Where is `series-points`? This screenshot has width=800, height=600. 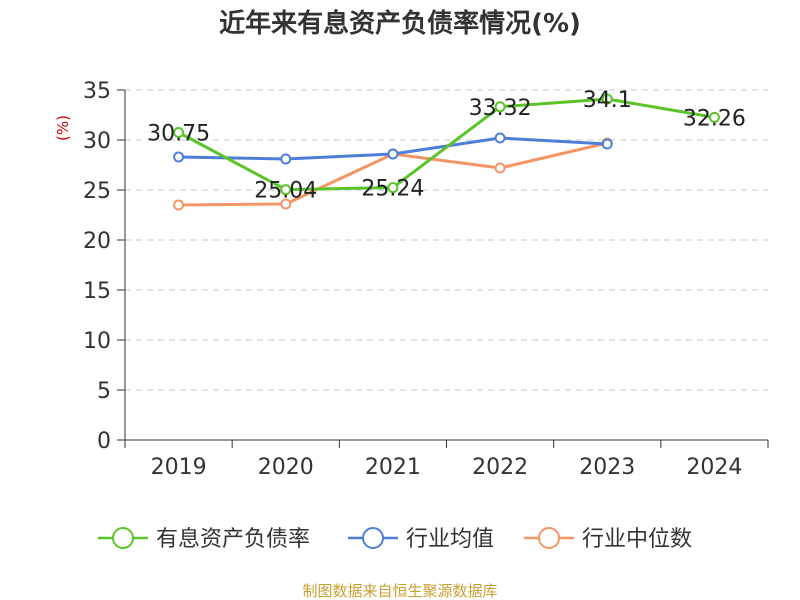 series-points is located at coordinates (446, 152).